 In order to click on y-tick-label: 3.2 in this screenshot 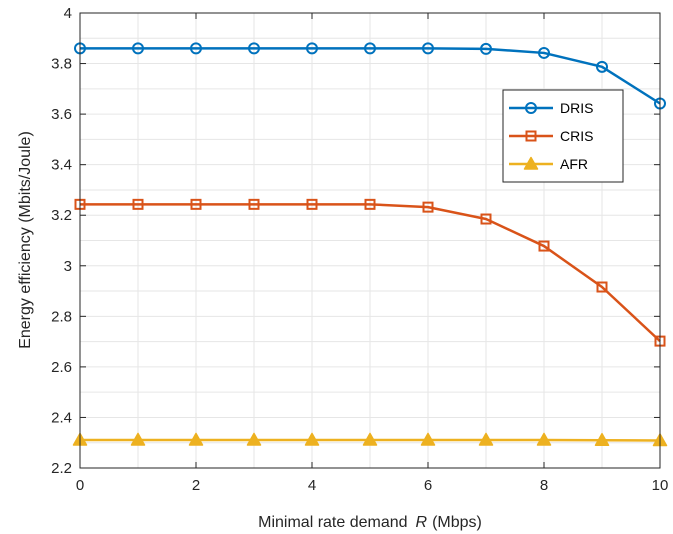, I will do `click(61, 215)`.